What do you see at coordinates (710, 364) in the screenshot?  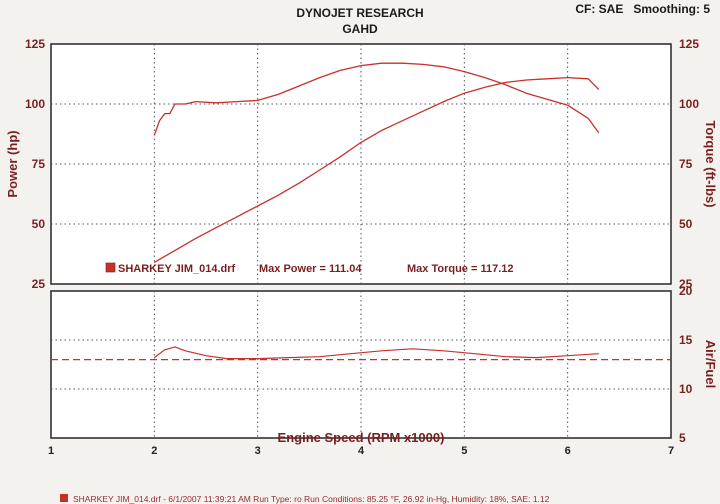 I see `y-axis-label-air-fuel: Air/Fuel` at bounding box center [710, 364].